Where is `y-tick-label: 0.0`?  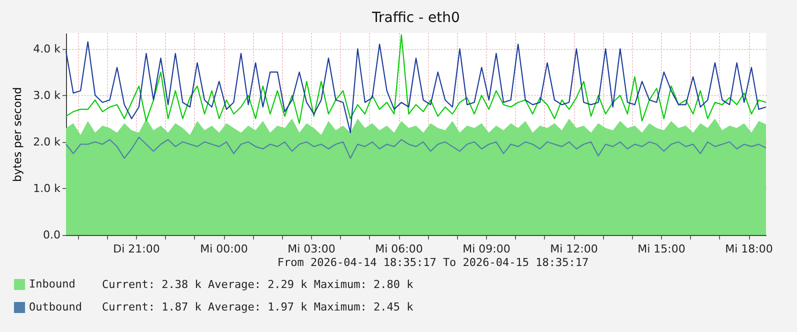 y-tick-label: 0.0 is located at coordinates (51, 235).